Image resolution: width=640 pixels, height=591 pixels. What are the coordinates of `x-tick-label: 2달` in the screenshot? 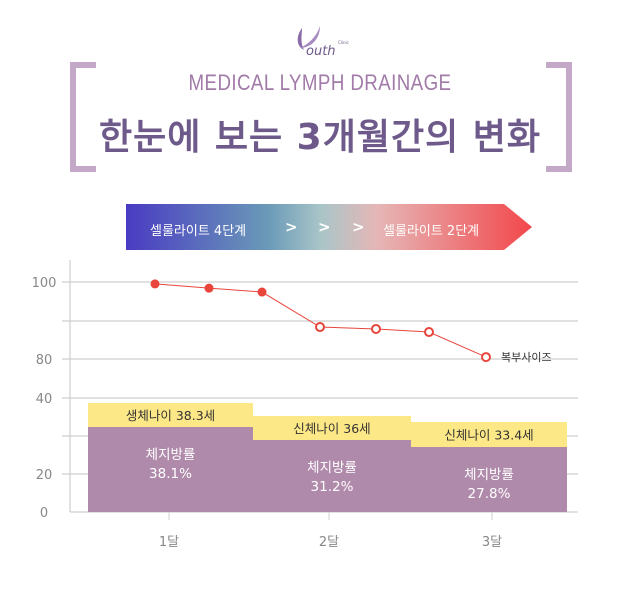 It's located at (329, 542).